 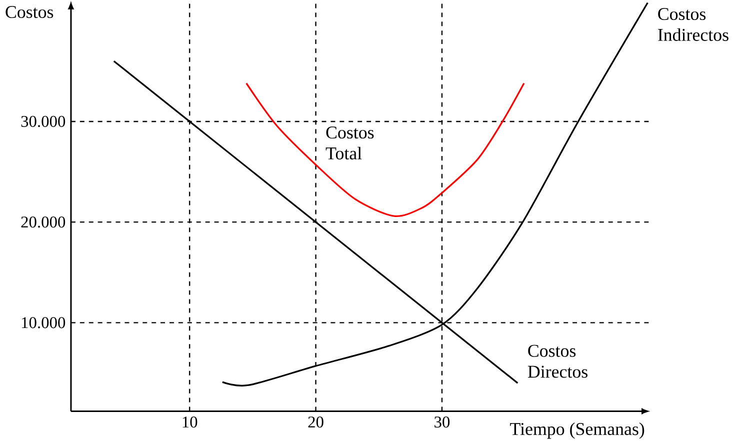 What do you see at coordinates (44, 322) in the screenshot?
I see `y-tick-label: 10.000` at bounding box center [44, 322].